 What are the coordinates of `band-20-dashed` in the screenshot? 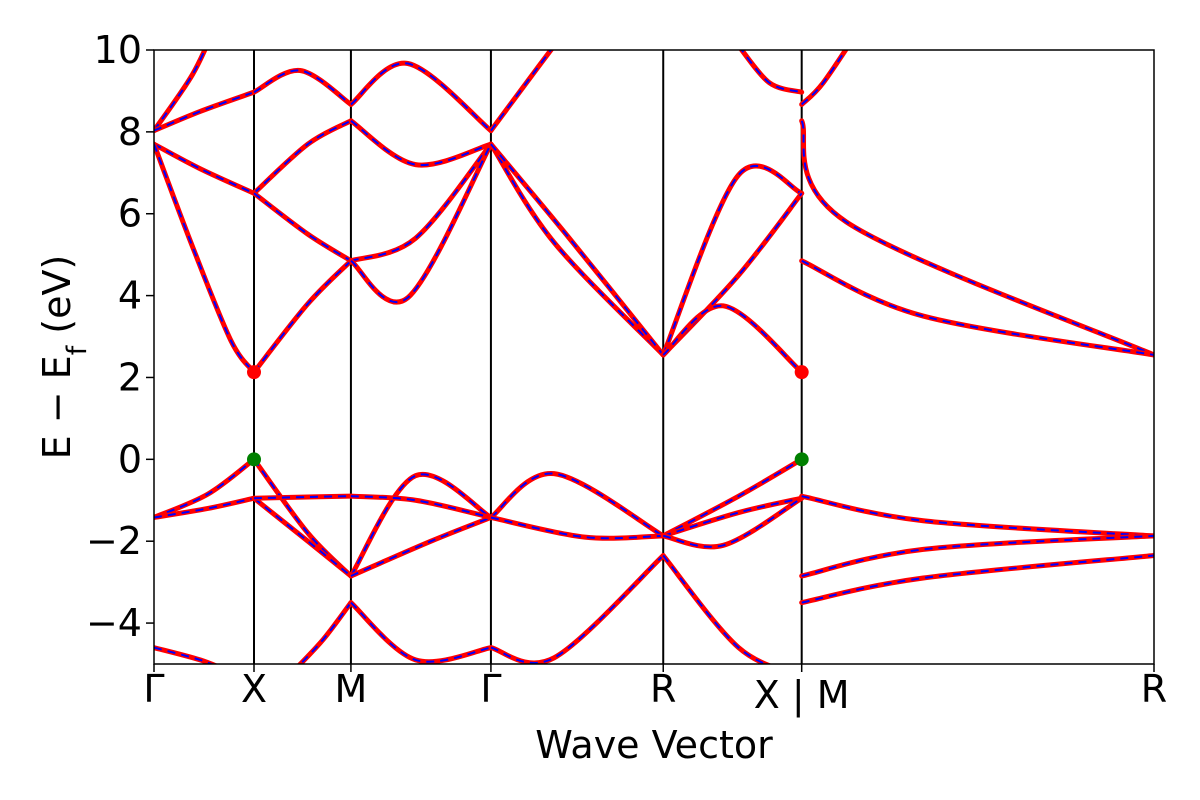 It's located at (421, 546).